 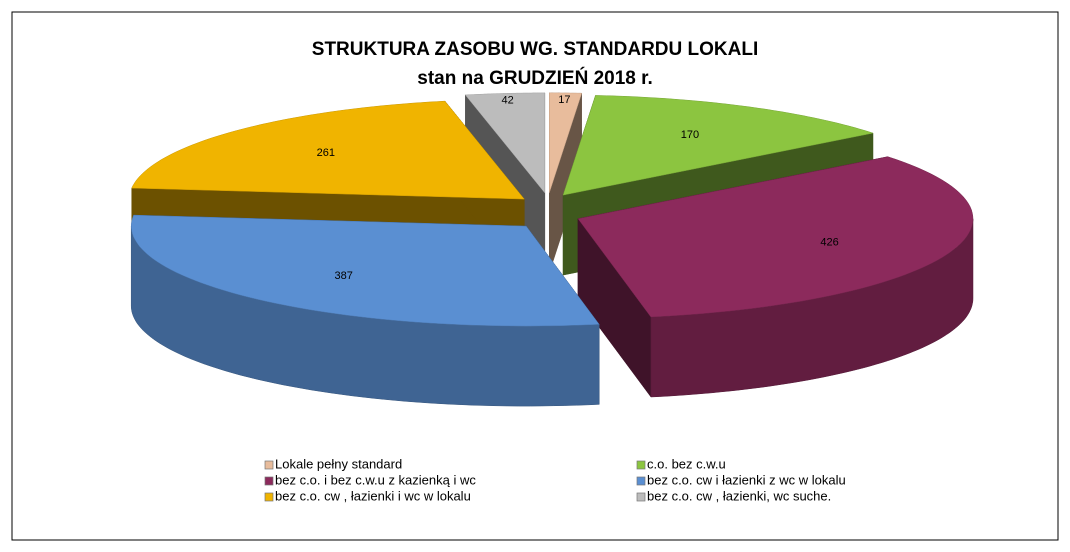 What do you see at coordinates (508, 100) in the screenshot?
I see `data-label: 42` at bounding box center [508, 100].